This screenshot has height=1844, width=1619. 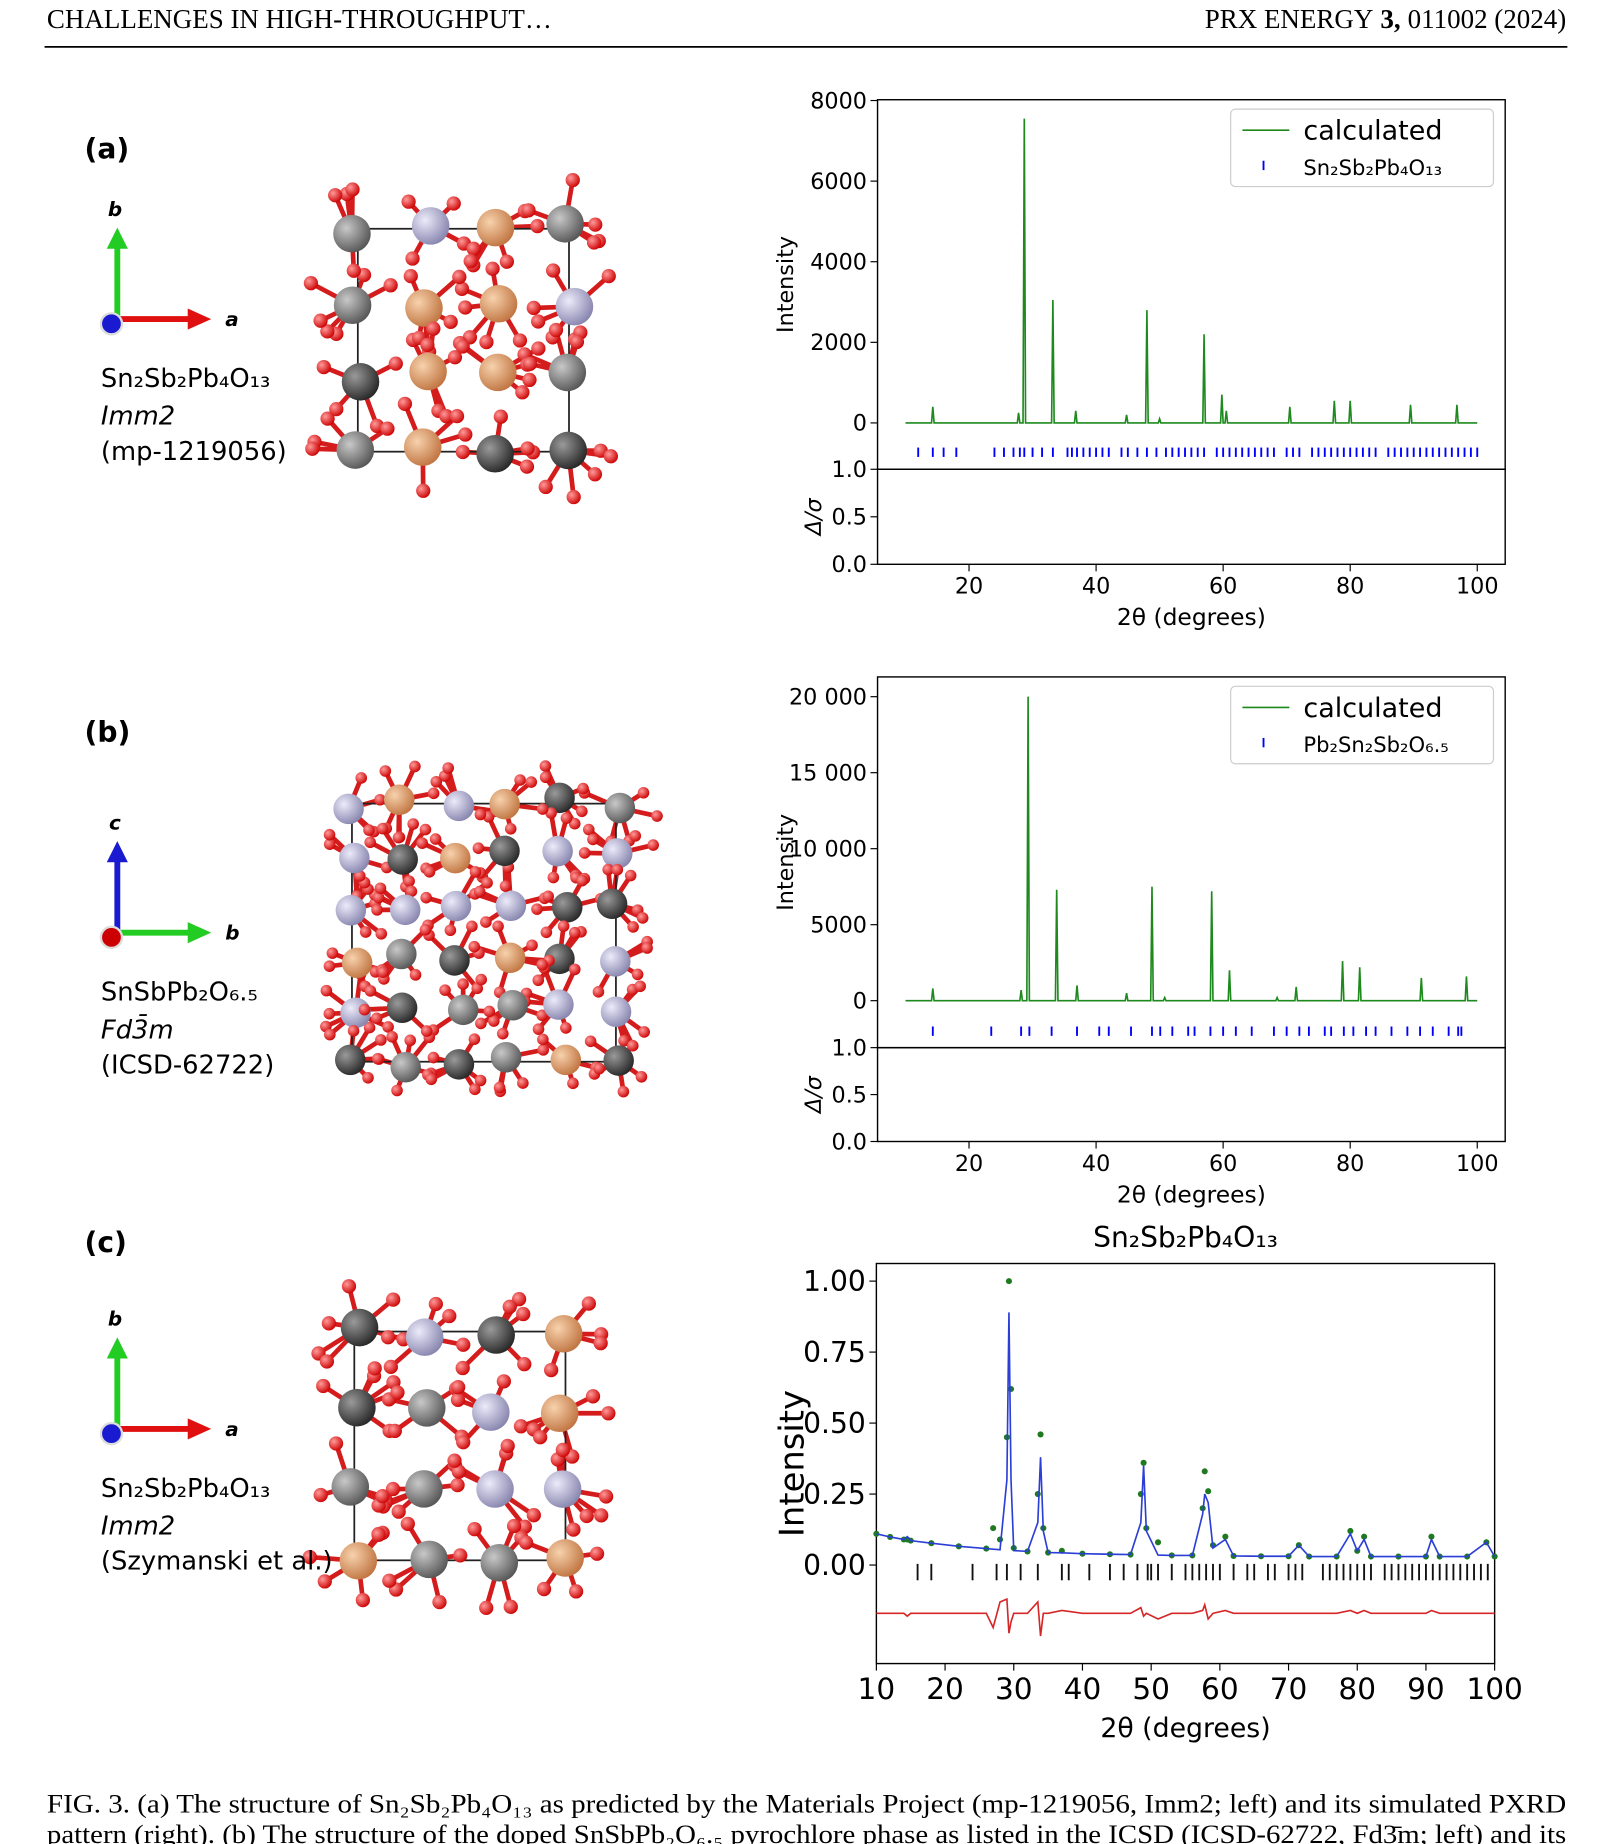 I want to click on y-tick-label: 0, so click(x=860, y=1001).